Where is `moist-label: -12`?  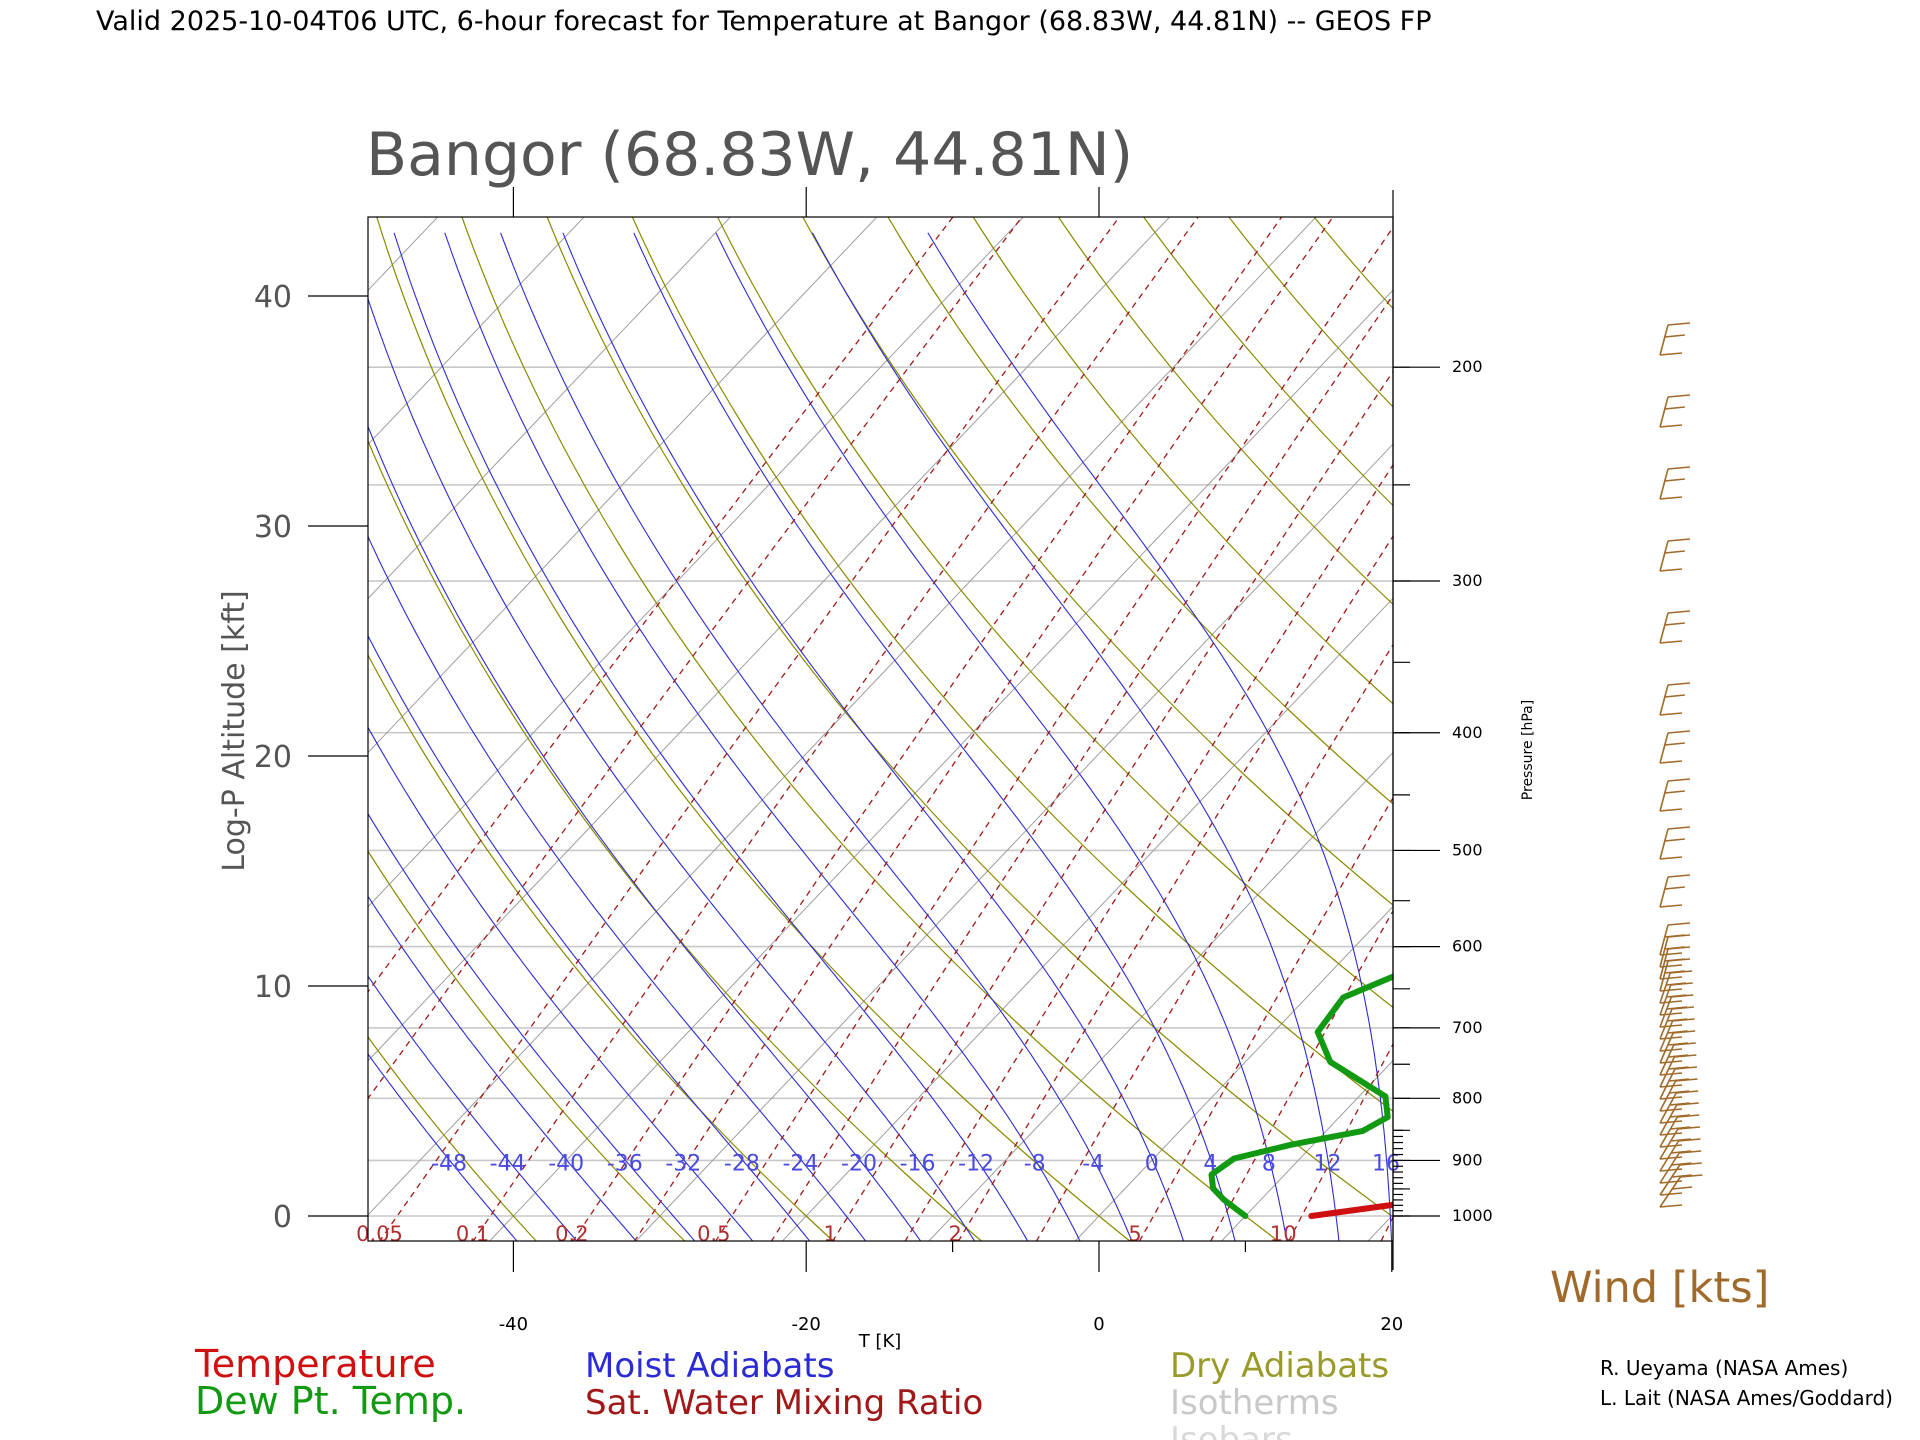 moist-label: -12 is located at coordinates (976, 1163).